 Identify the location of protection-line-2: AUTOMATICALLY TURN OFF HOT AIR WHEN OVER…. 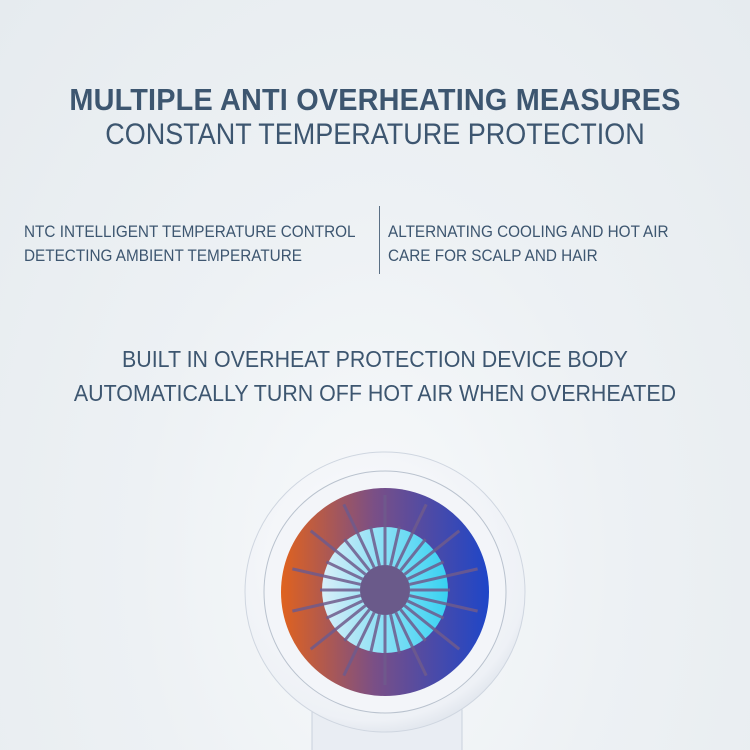
(375, 393).